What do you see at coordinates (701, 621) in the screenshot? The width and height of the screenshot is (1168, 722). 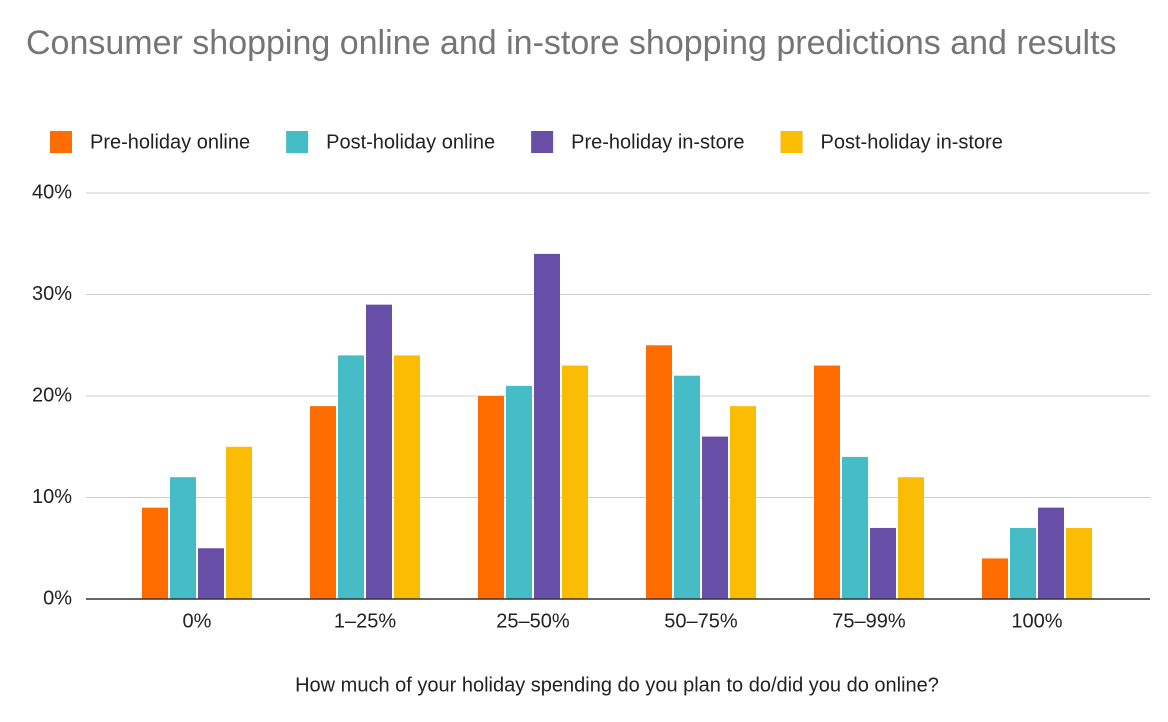 I see `x-tick-label: 50–75%` at bounding box center [701, 621].